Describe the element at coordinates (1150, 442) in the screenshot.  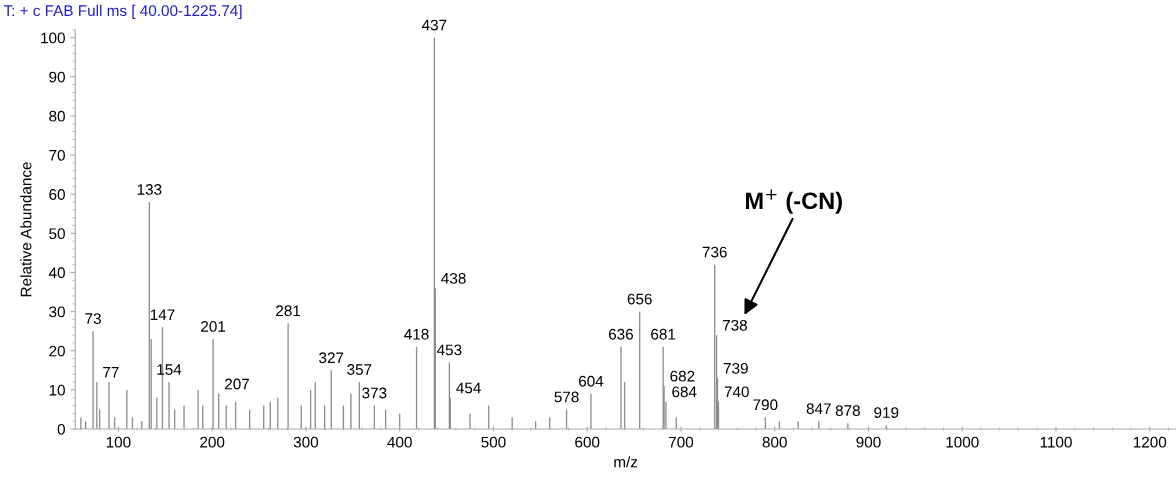
I see `x-tick-label: 1200` at that location.